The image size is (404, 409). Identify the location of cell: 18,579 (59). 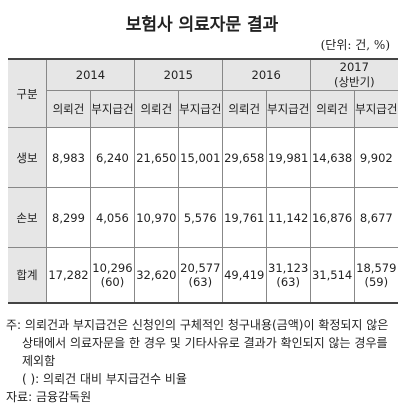
(375, 275).